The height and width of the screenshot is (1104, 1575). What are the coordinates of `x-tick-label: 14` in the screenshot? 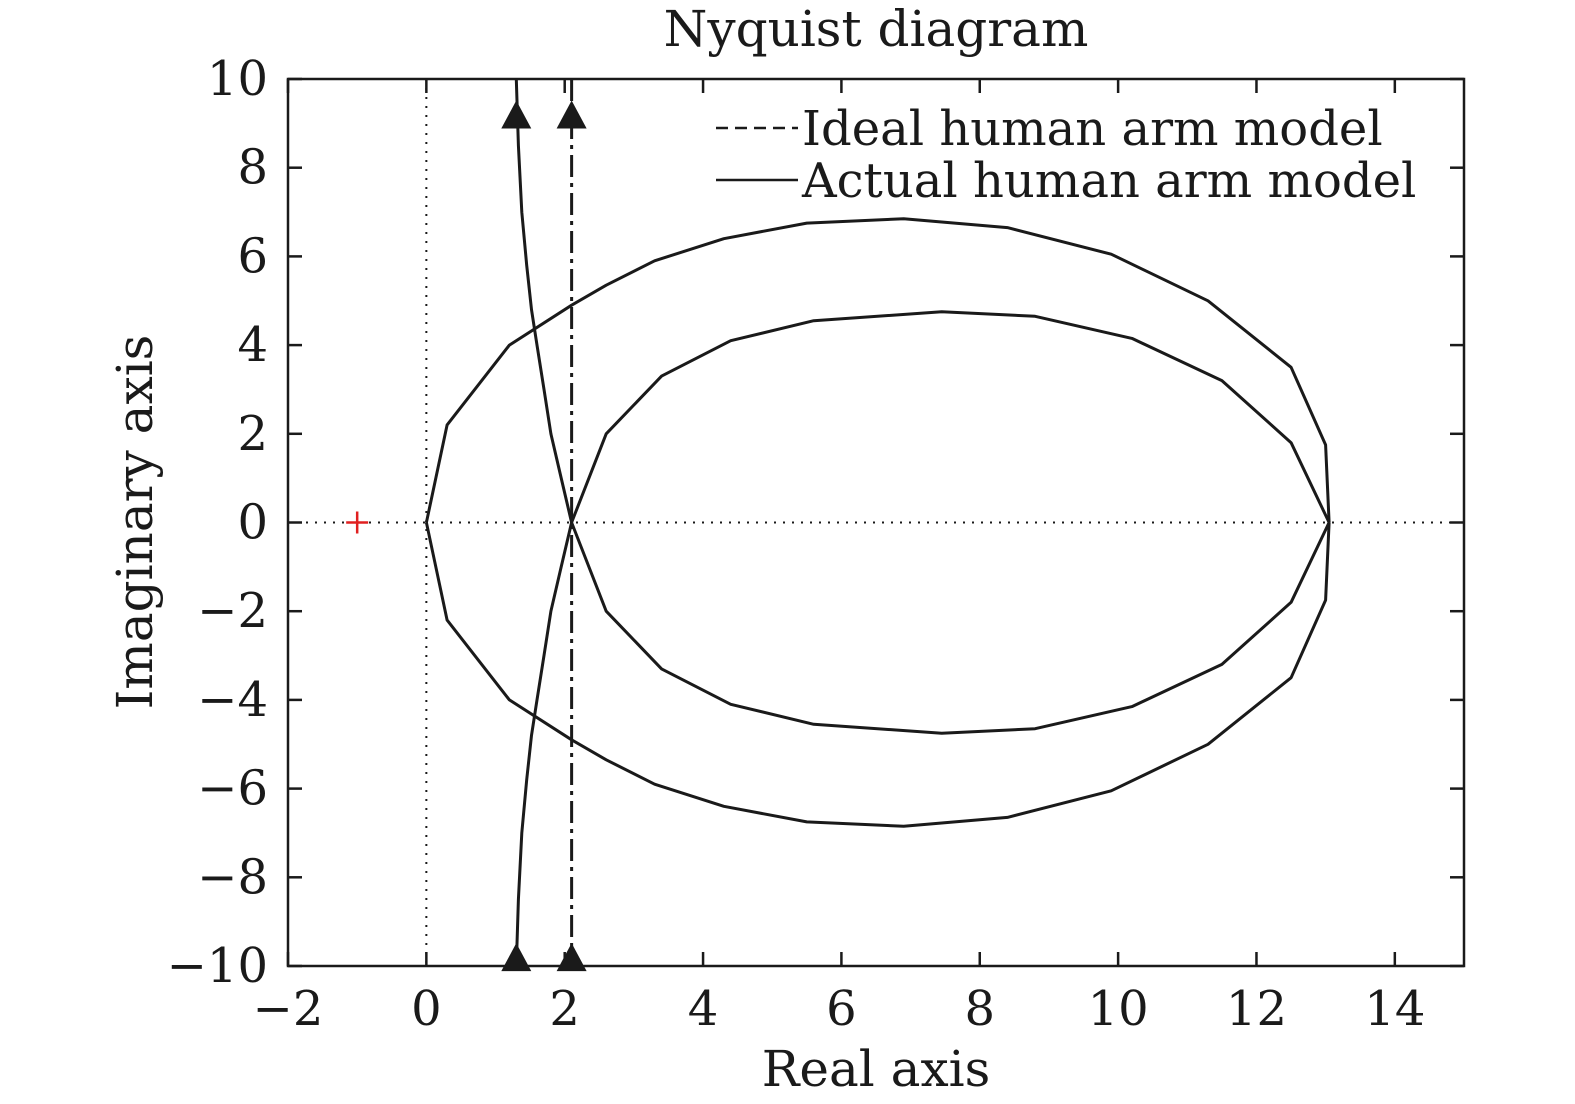 It's located at (1394, 1009).